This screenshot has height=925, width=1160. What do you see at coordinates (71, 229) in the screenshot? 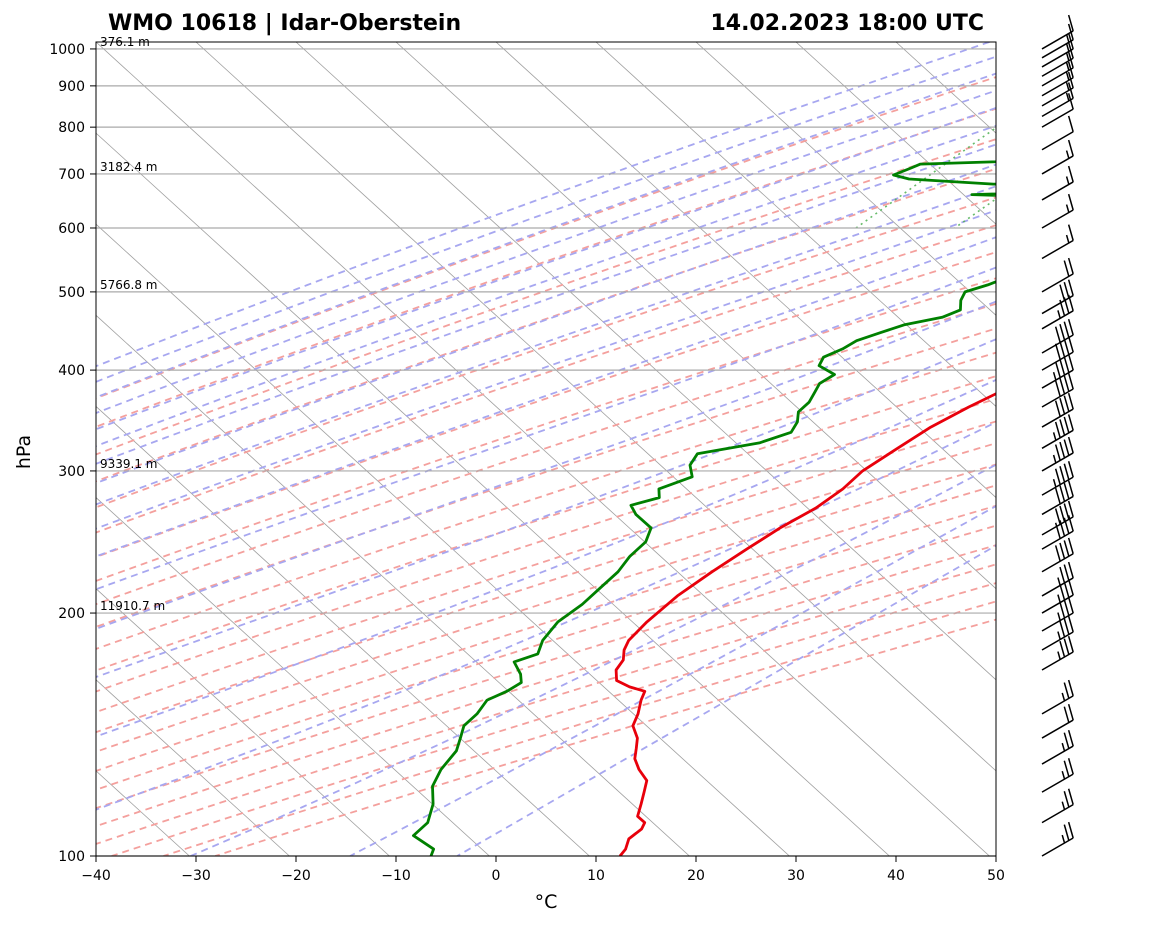
I see `y-tick-label: 600` at bounding box center [71, 229].